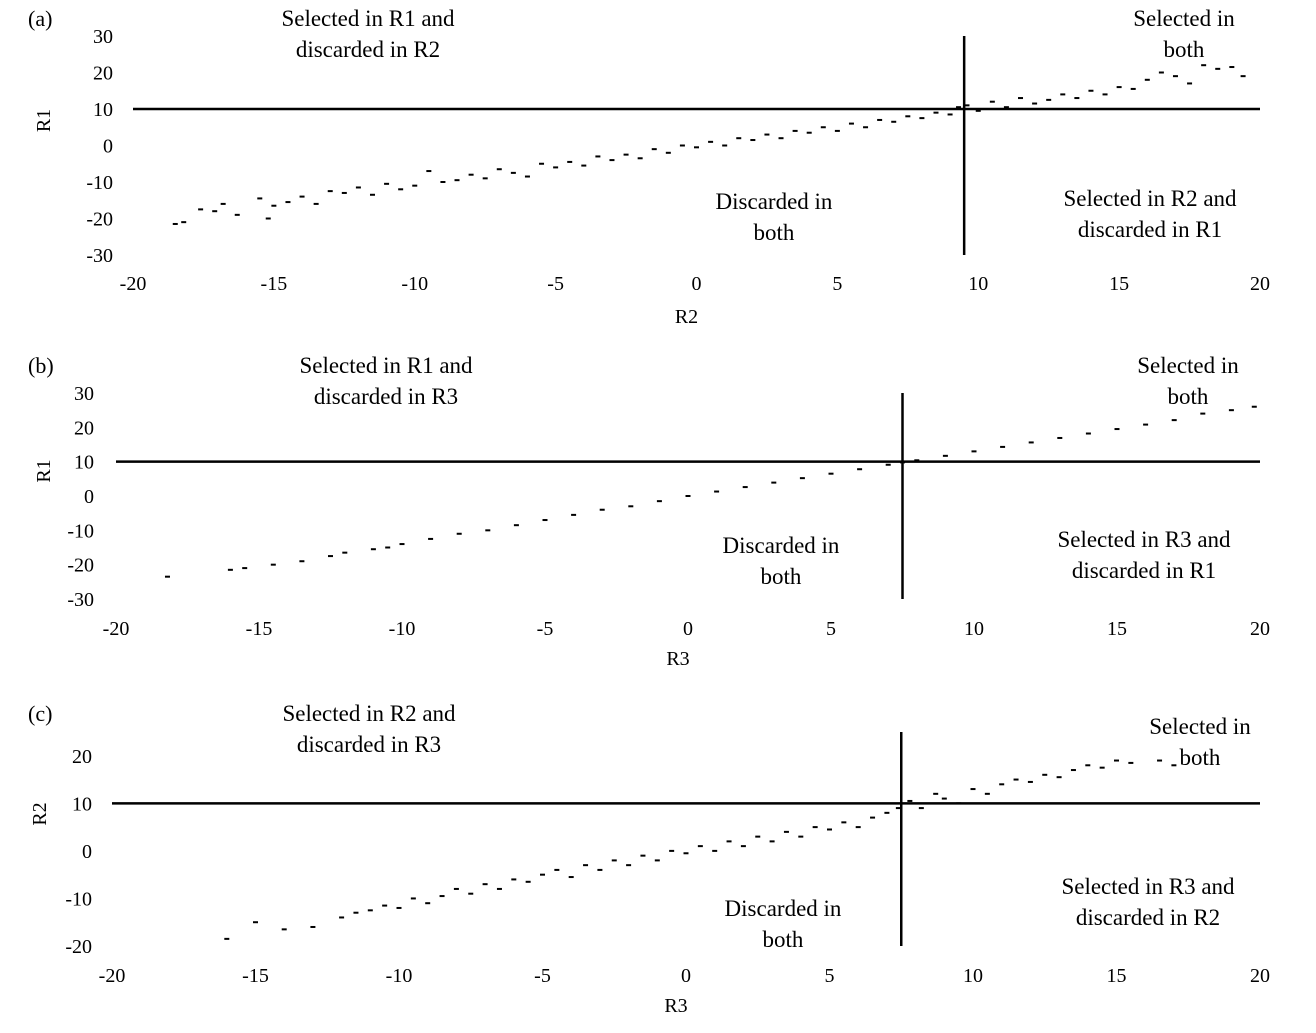 Image resolution: width=1316 pixels, height=1033 pixels. Describe the element at coordinates (399, 976) in the screenshot. I see `x-tick-label: -10` at that location.